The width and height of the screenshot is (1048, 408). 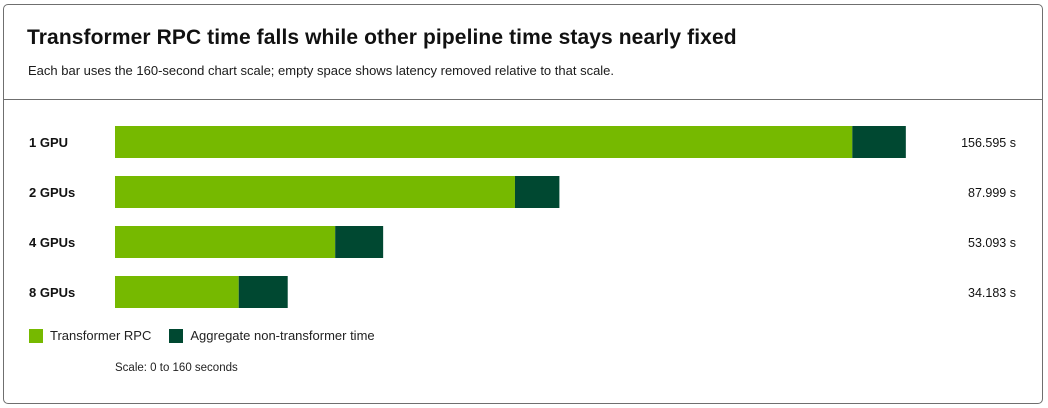 What do you see at coordinates (992, 293) in the screenshot?
I see `total-value-label: 34.183 s` at bounding box center [992, 293].